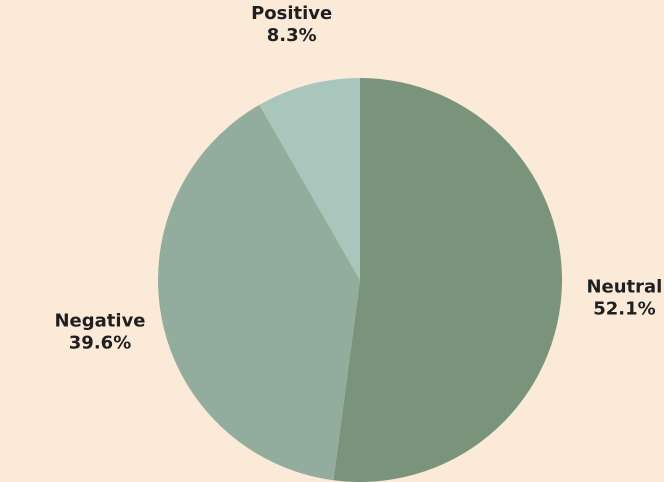 Image resolution: width=664 pixels, height=482 pixels. What do you see at coordinates (309, 179) in the screenshot?
I see `pie-slice-positive` at bounding box center [309, 179].